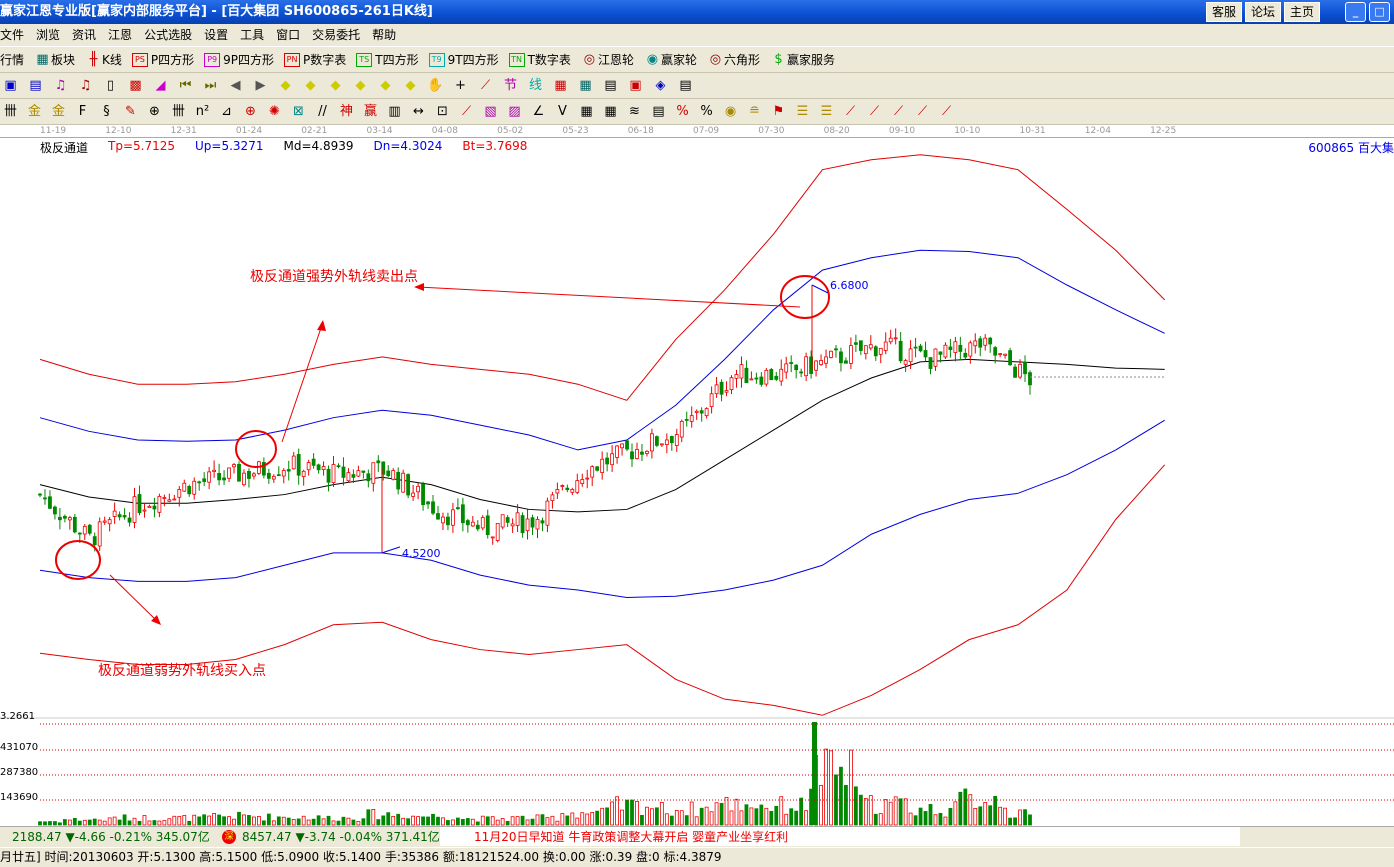 This screenshot has height=867, width=1394. I want to click on minimize-icon: _, so click(1355, 12).